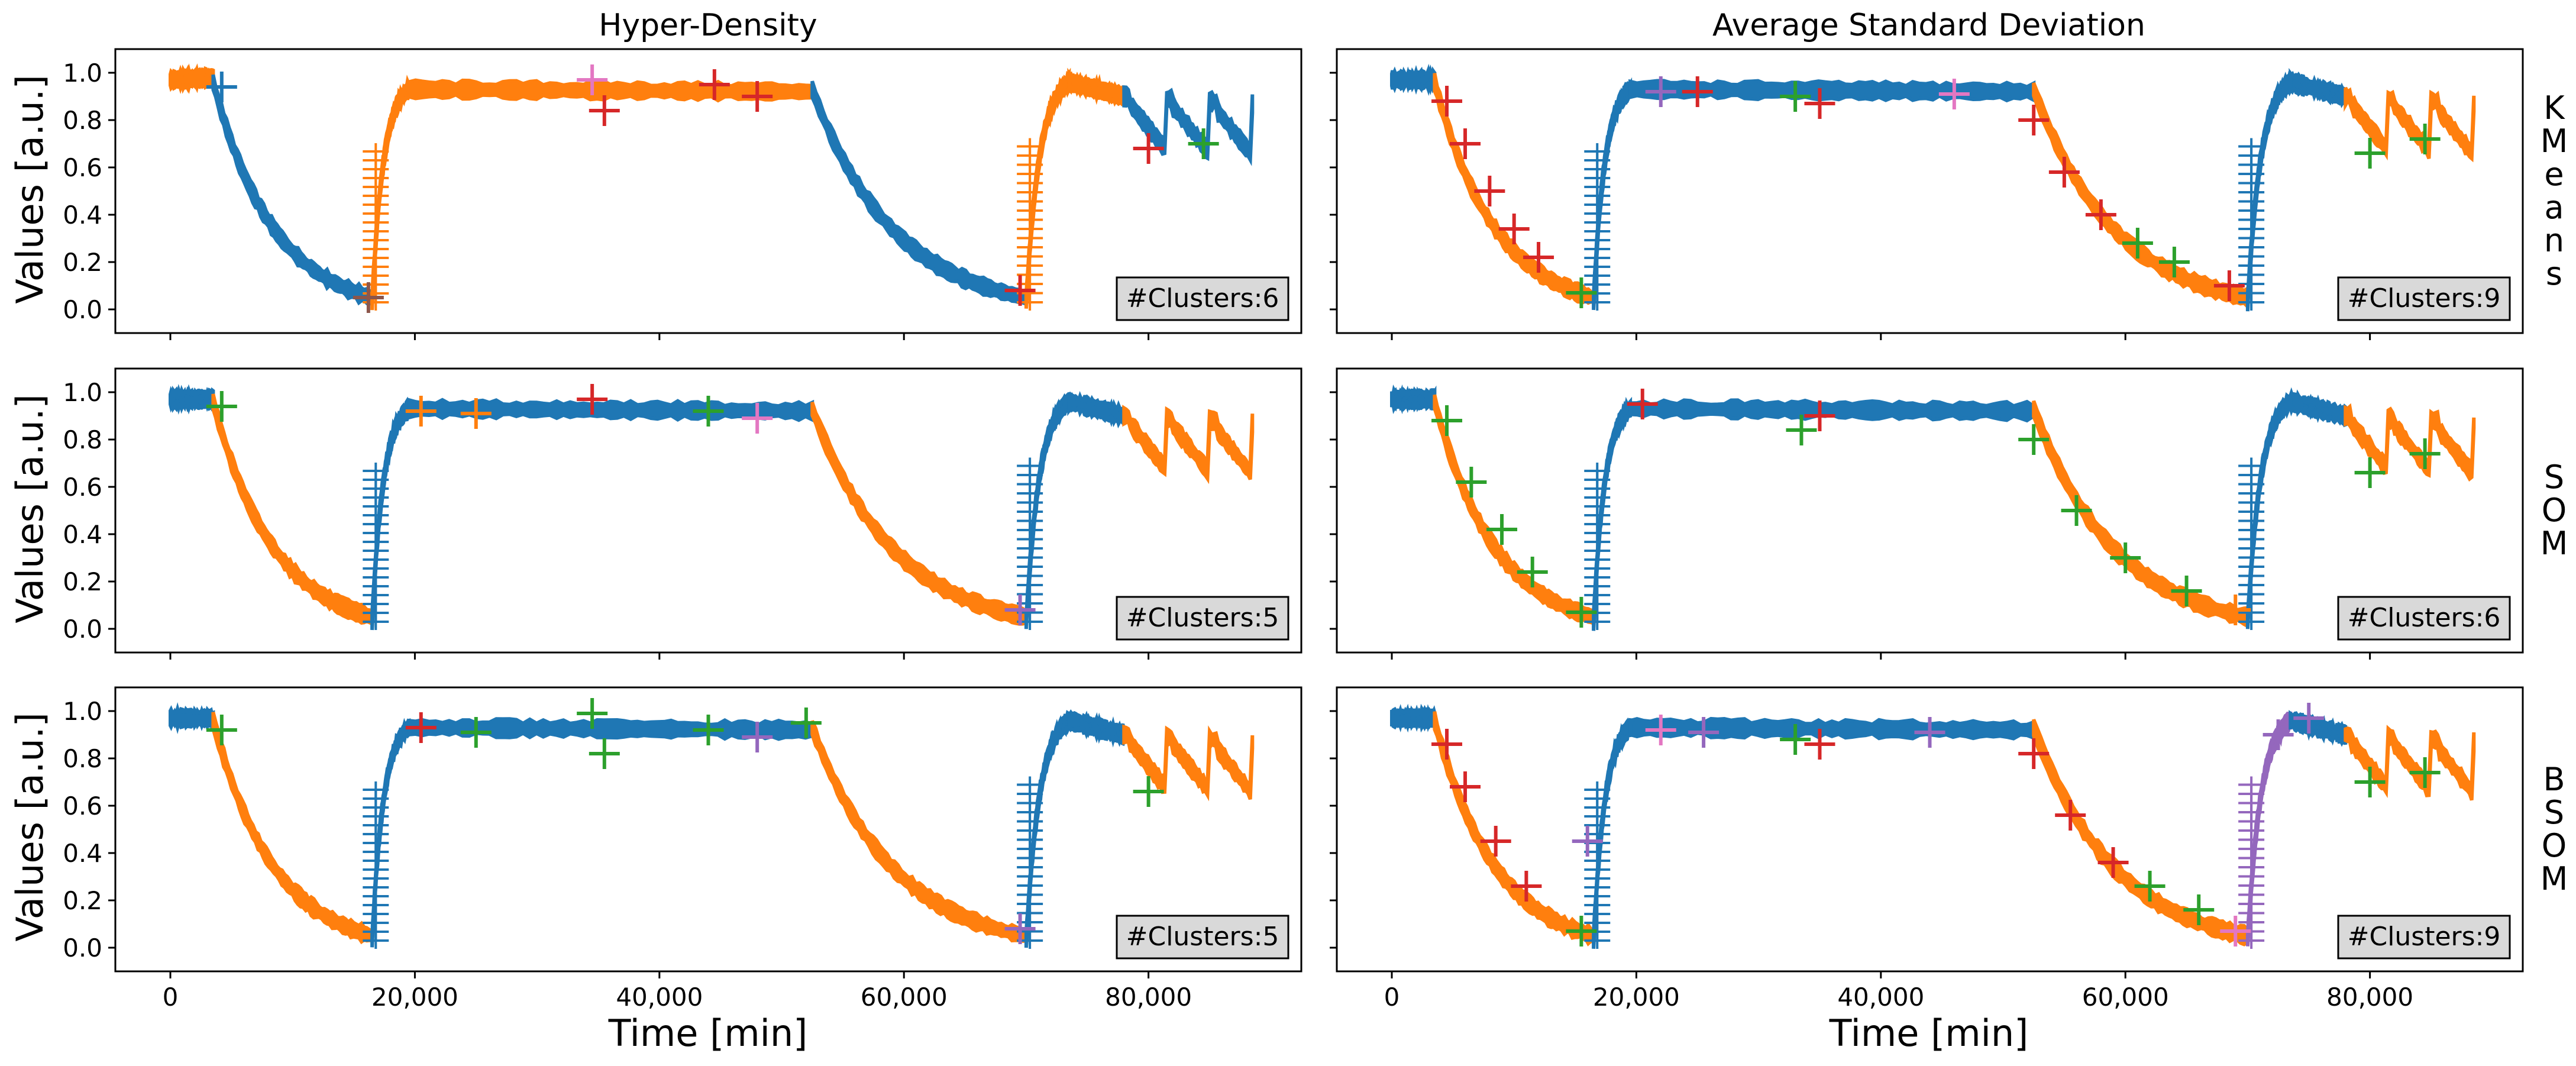 This screenshot has width=2576, height=1066. Describe the element at coordinates (171, 997) in the screenshot. I see `x-tick-label: 0` at that location.